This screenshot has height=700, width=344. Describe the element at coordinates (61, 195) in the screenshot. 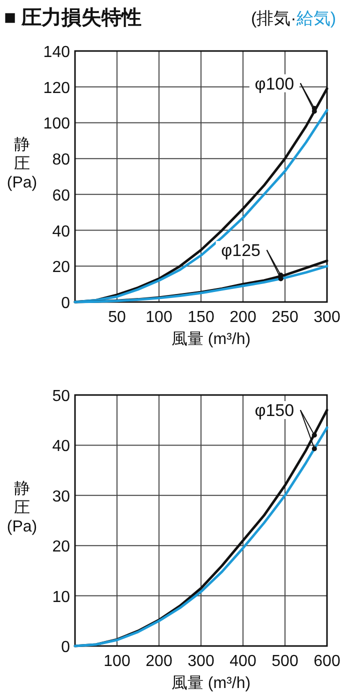

I see `y-tick-label: 60` at that location.